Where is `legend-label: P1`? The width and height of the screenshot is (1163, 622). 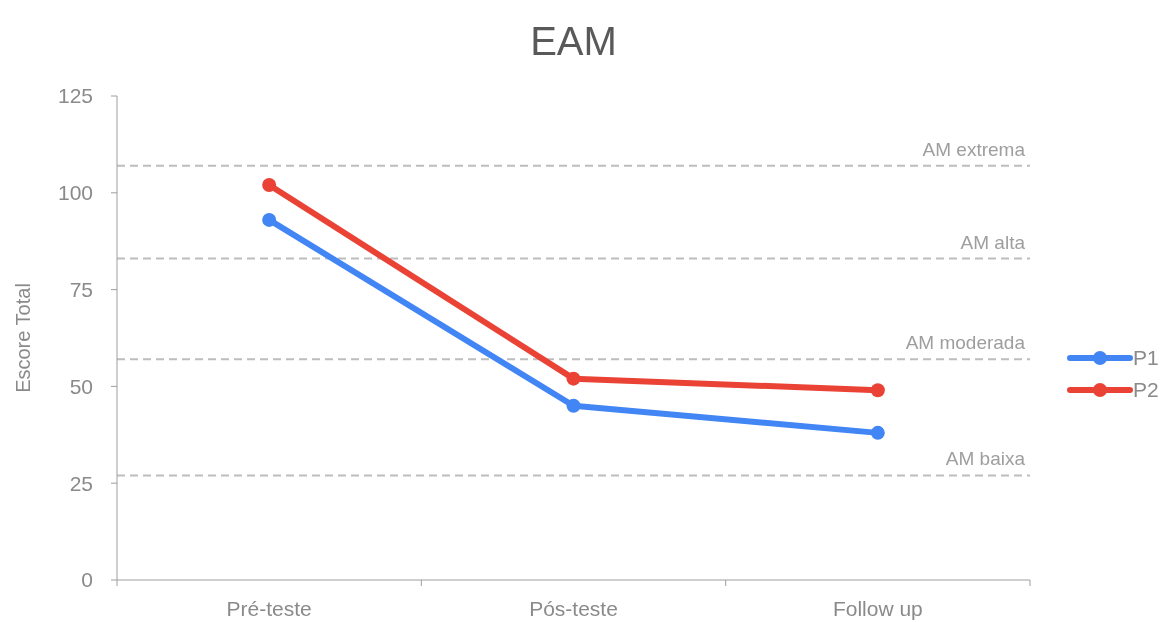
legend-label: P1 is located at coordinates (1146, 358).